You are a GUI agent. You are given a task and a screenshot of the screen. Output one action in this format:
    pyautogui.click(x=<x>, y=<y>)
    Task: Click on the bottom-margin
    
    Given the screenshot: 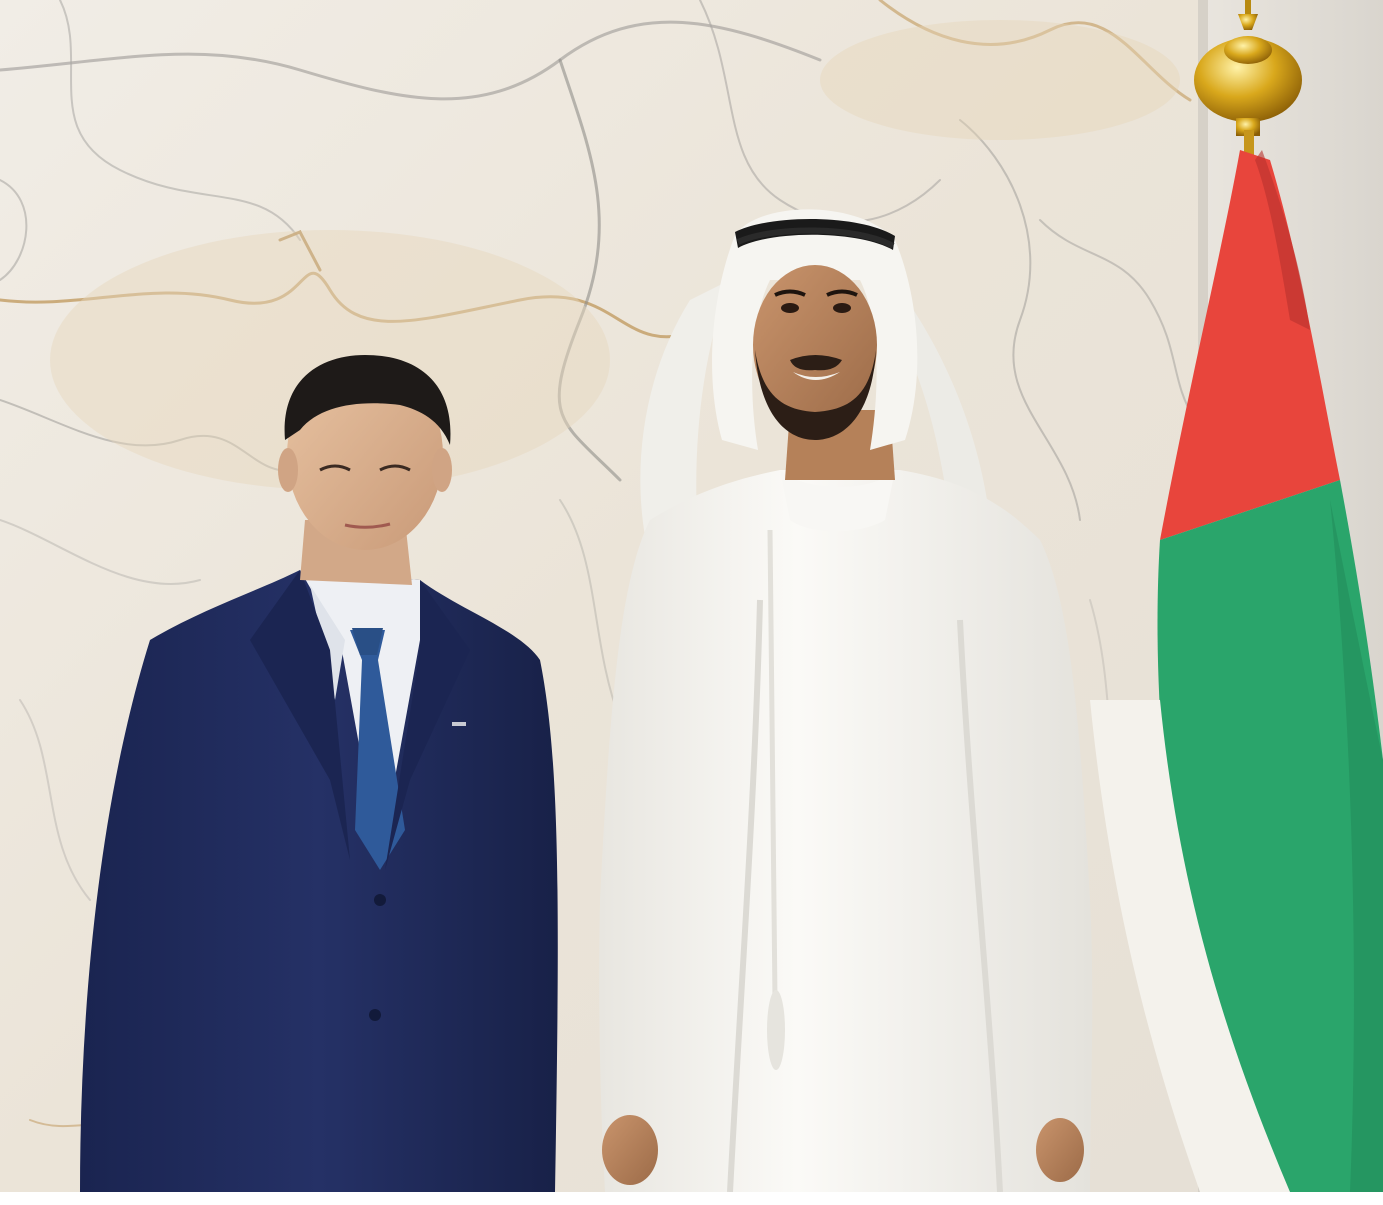 What is the action you would take?
    pyautogui.click(x=691, y=1198)
    